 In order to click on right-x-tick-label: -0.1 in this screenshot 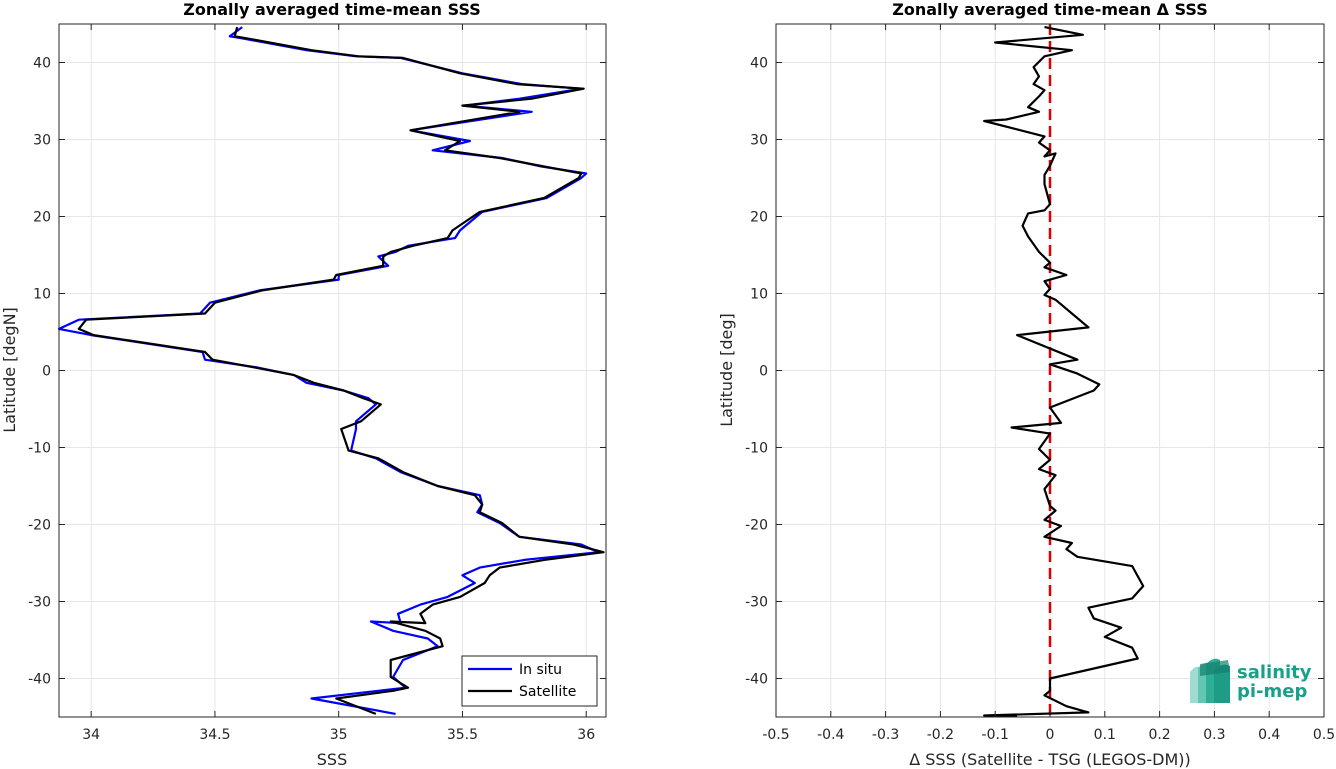, I will do `click(995, 735)`.